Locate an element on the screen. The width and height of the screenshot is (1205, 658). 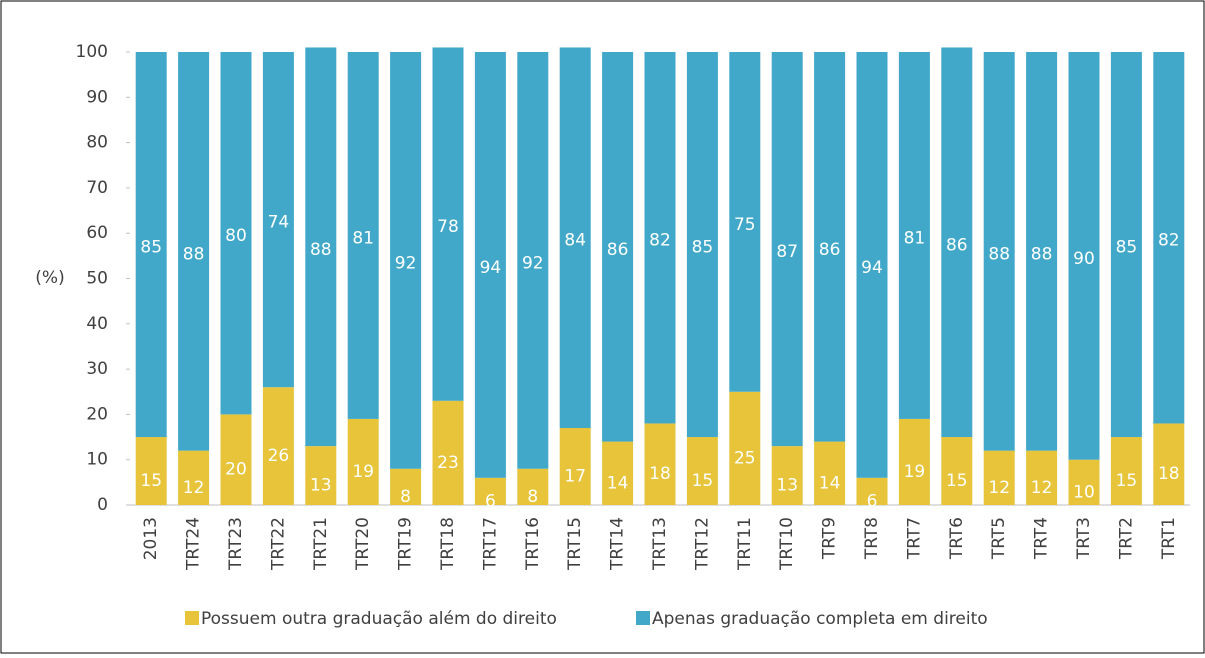
x-tick-label: TRT23 is located at coordinates (236, 544).